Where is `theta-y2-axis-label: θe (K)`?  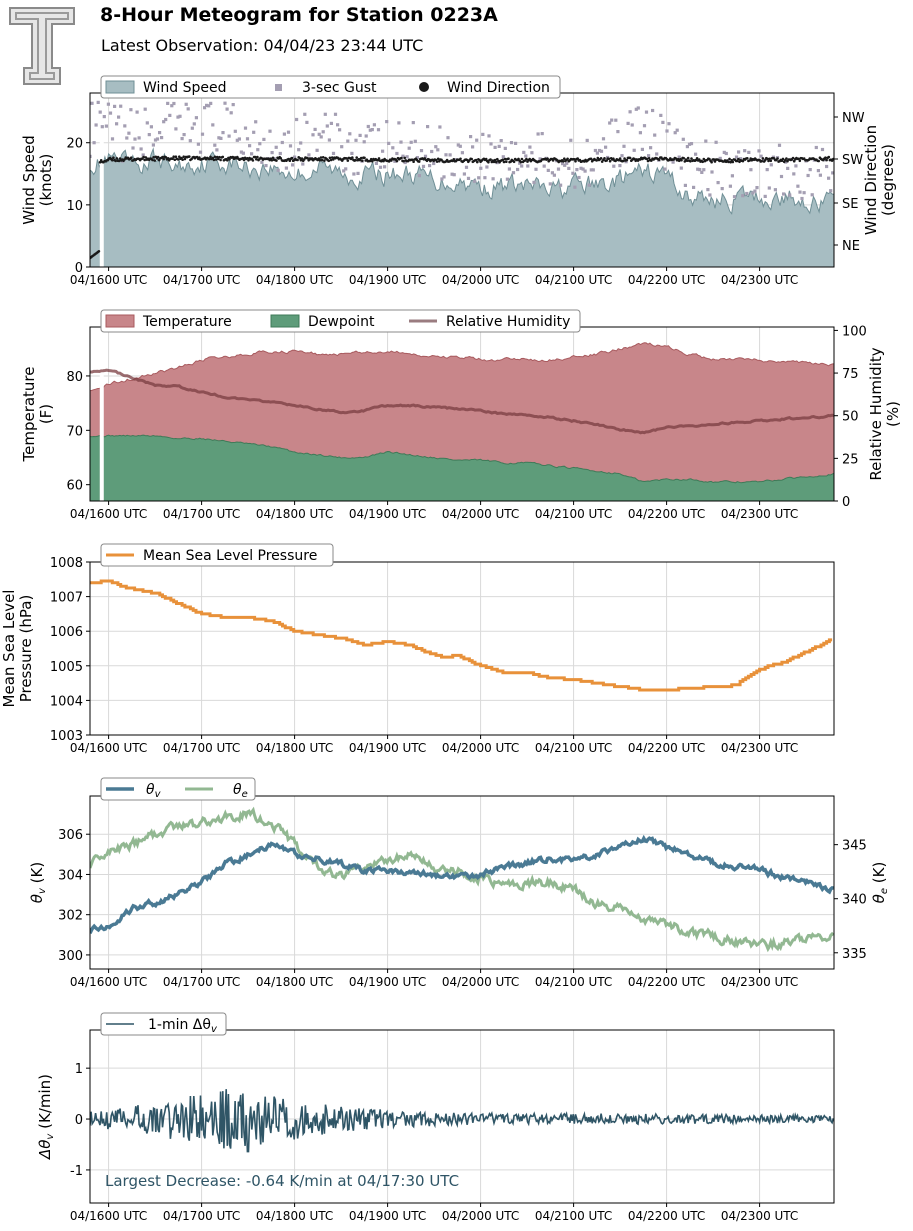 theta-y2-axis-label: θe (K) is located at coordinates (880, 883).